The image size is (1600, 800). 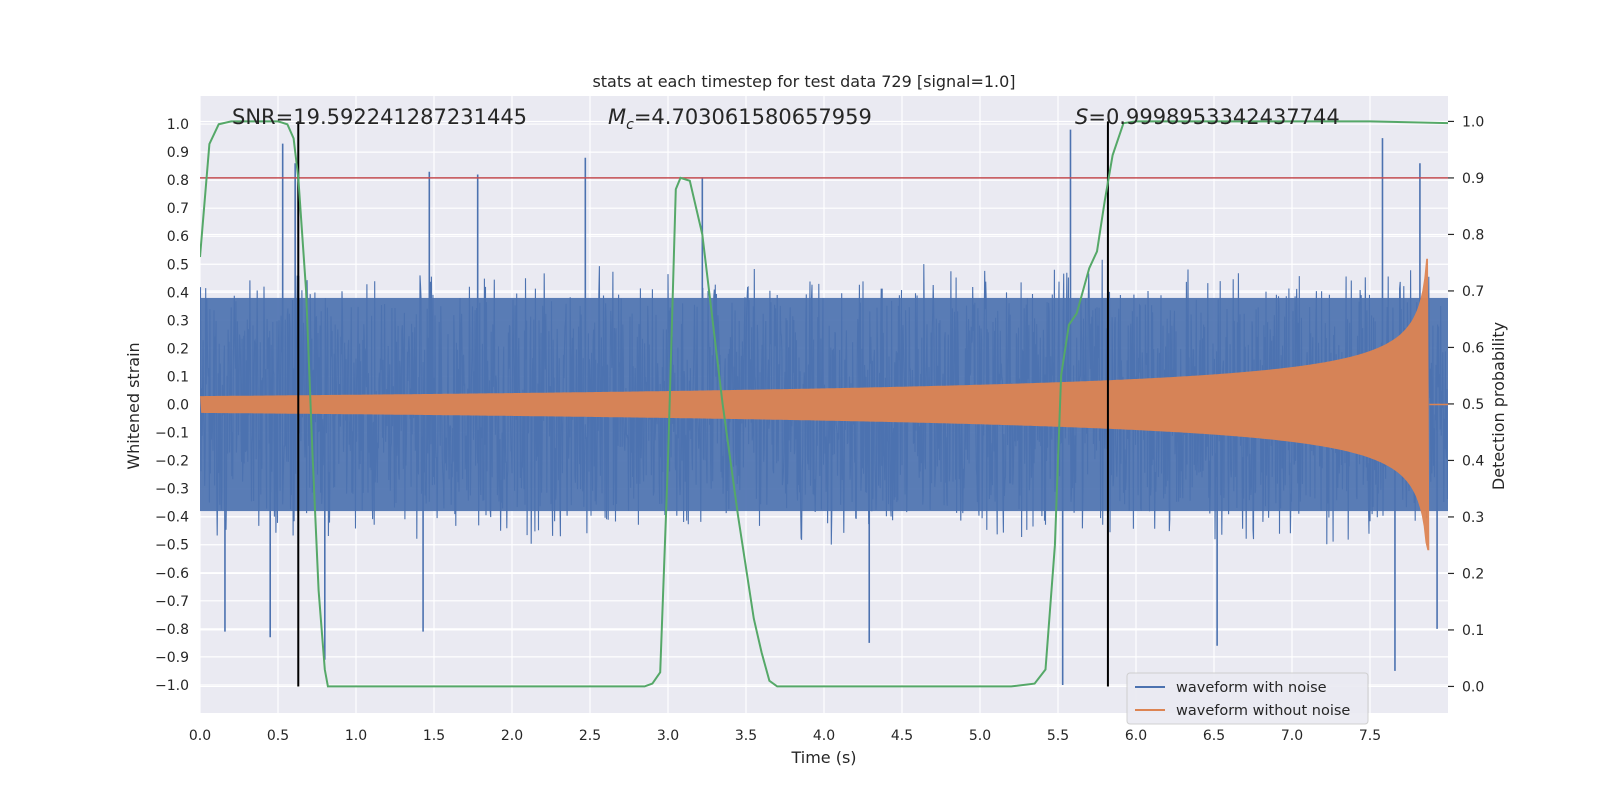 I want to click on y2-tick-label: 1.0, so click(x=1473, y=122).